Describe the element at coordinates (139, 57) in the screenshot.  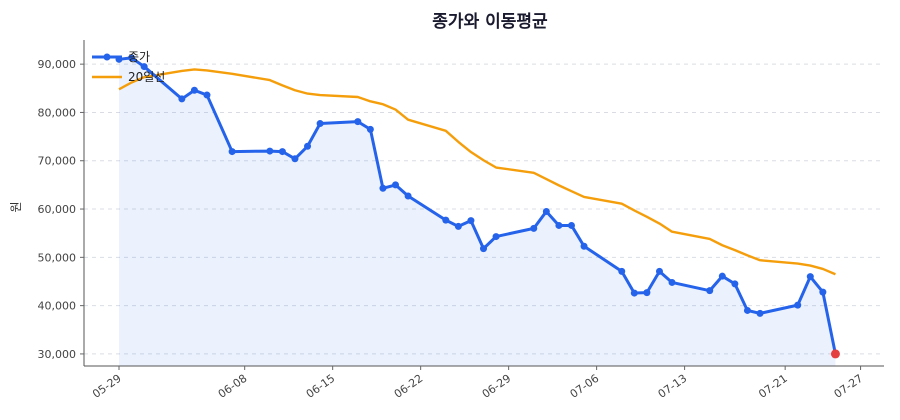
I see `legend-label-close: 종가` at that location.